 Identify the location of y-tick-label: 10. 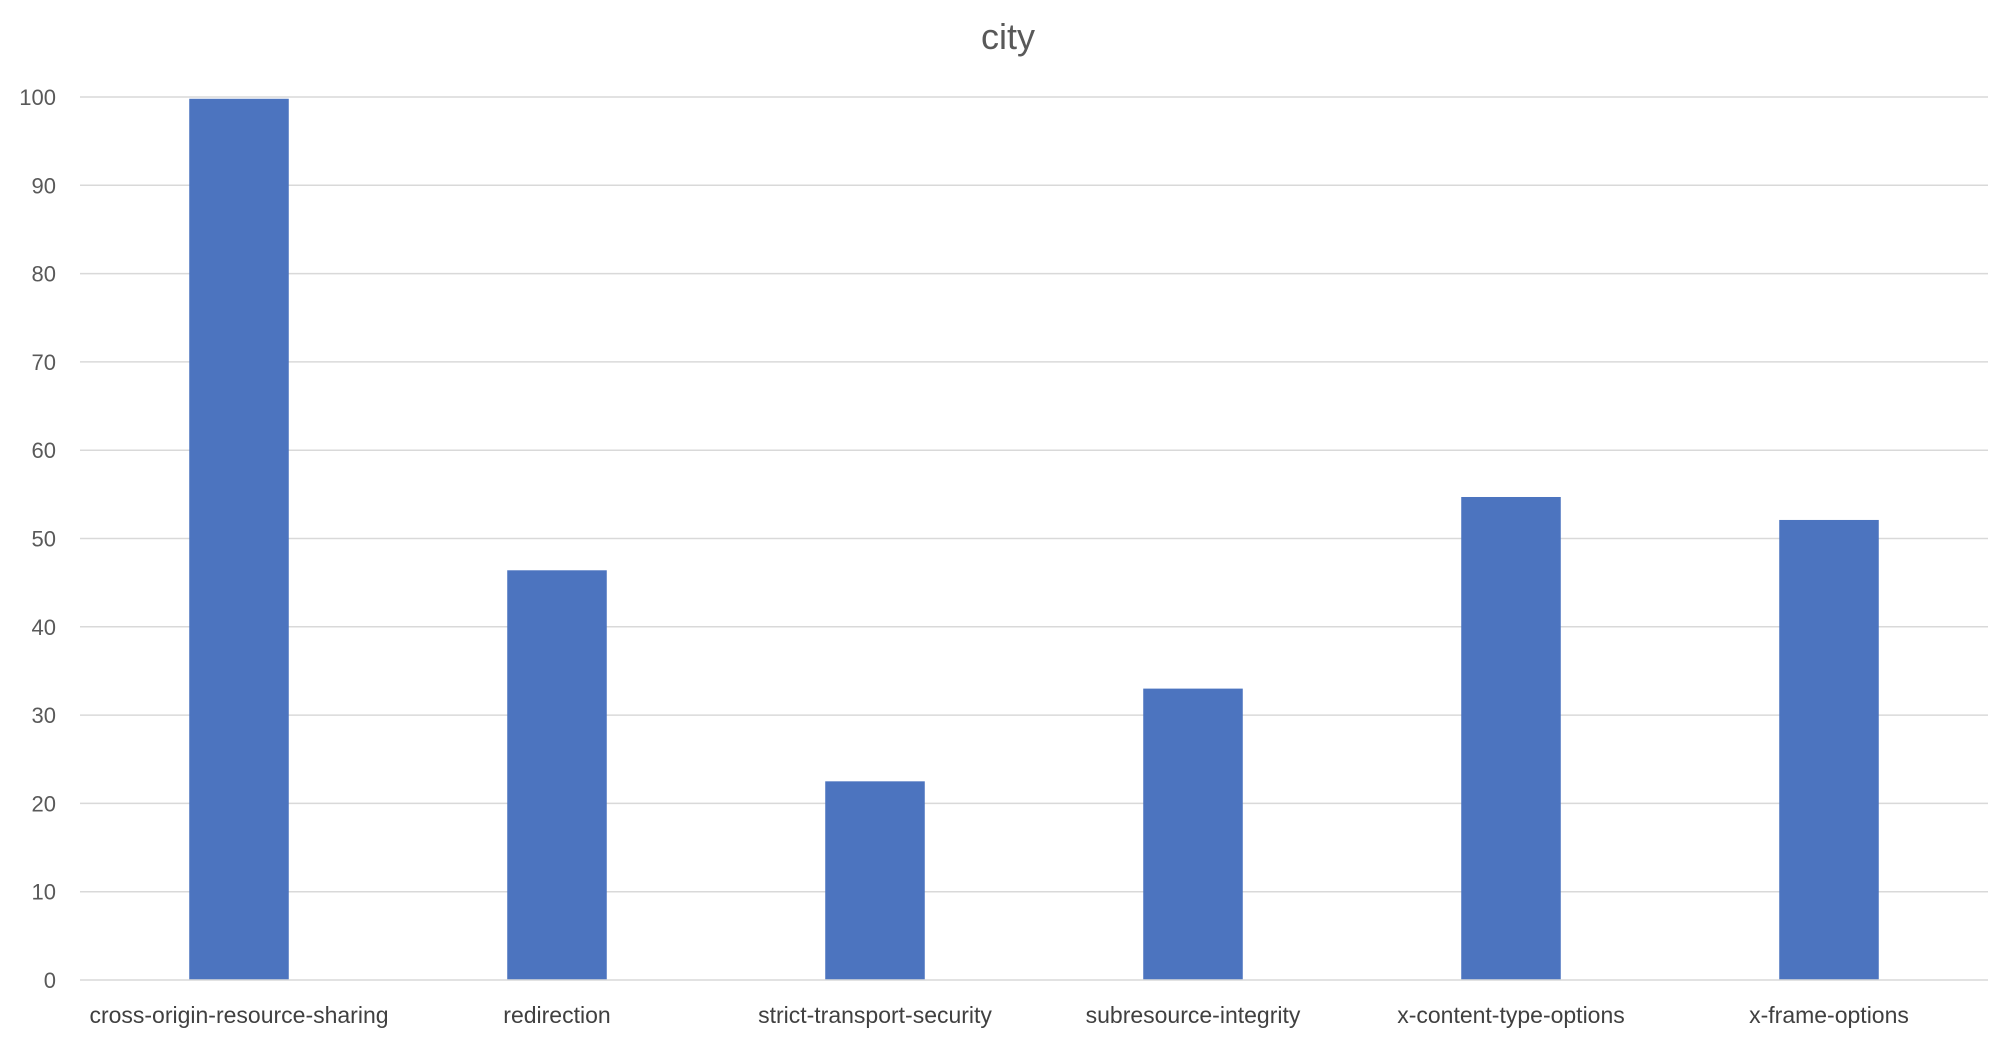
(44, 892).